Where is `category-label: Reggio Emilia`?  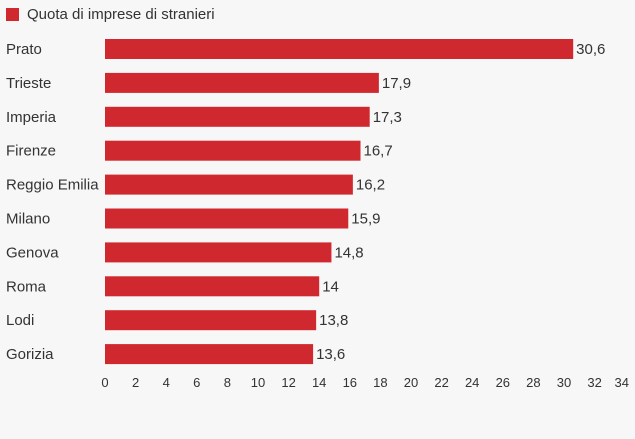 category-label: Reggio Emilia is located at coordinates (52, 185).